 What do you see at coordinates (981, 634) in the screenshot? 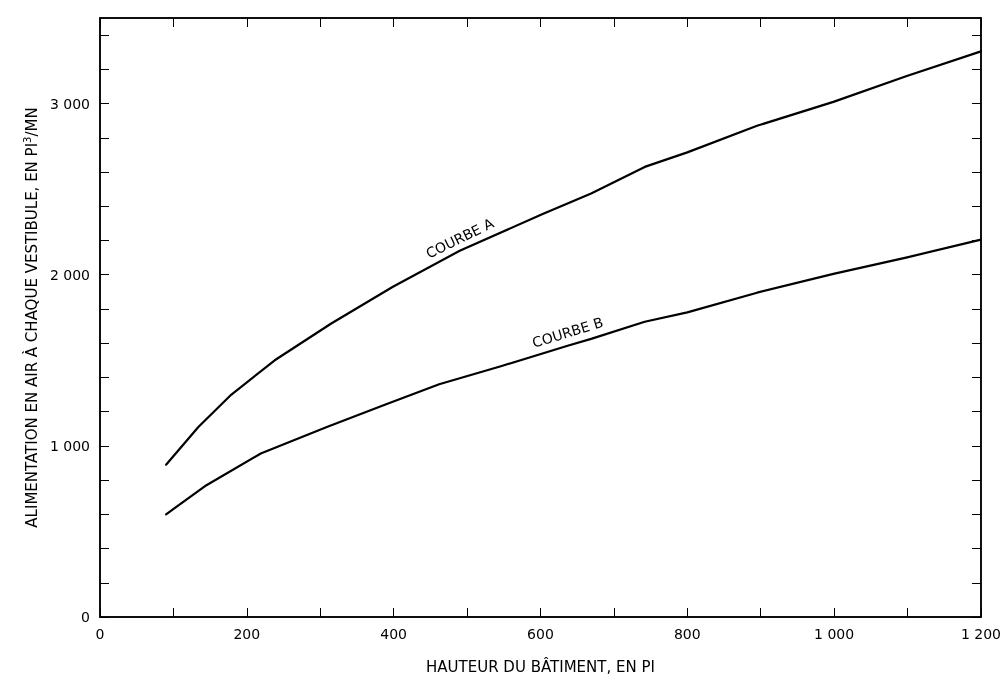
I see `x-tick-label: 1 200` at bounding box center [981, 634].